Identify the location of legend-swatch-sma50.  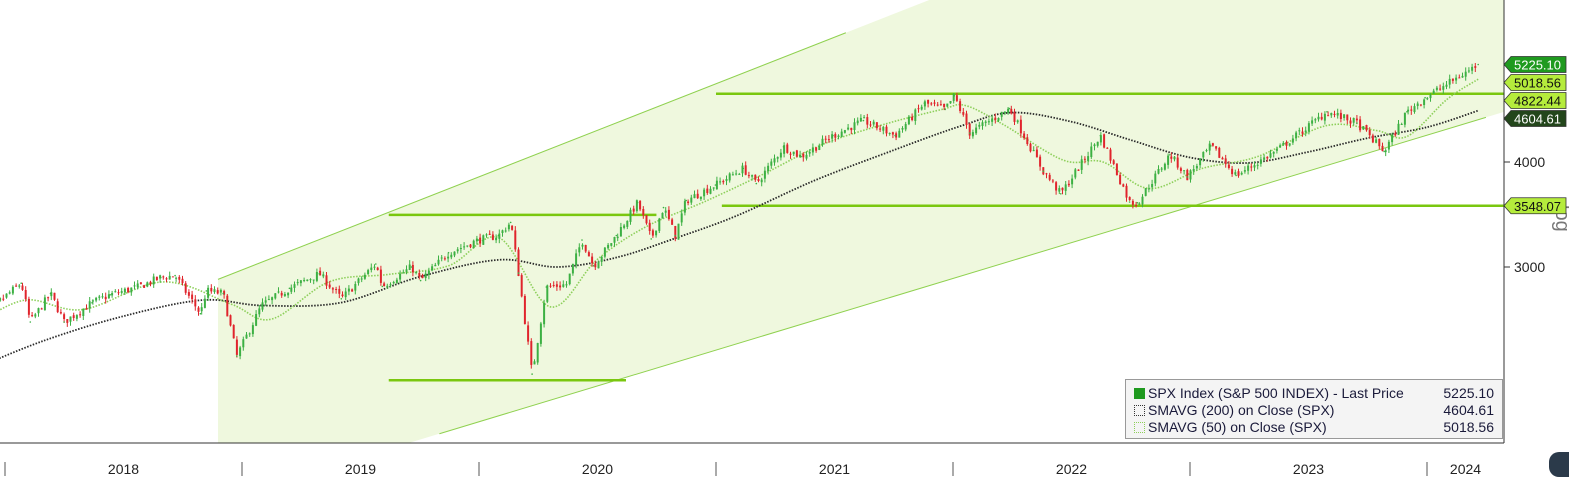
(1139, 427).